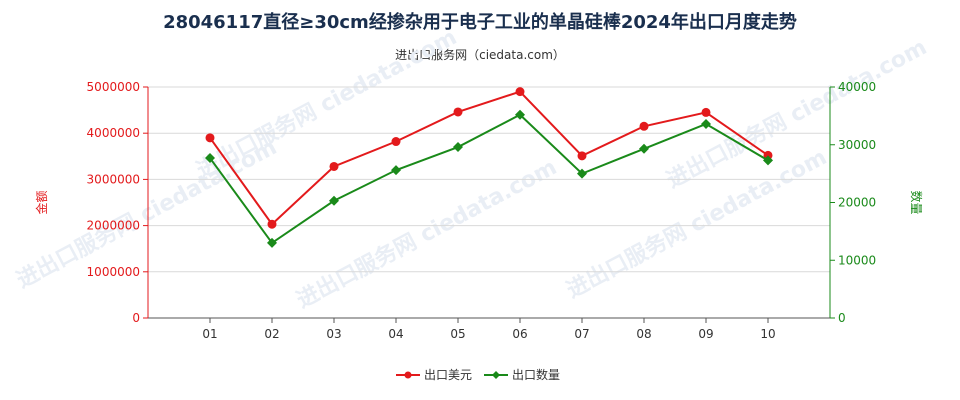 The image size is (960, 400). What do you see at coordinates (857, 87) in the screenshot?
I see `right-tick-label: 40000` at bounding box center [857, 87].